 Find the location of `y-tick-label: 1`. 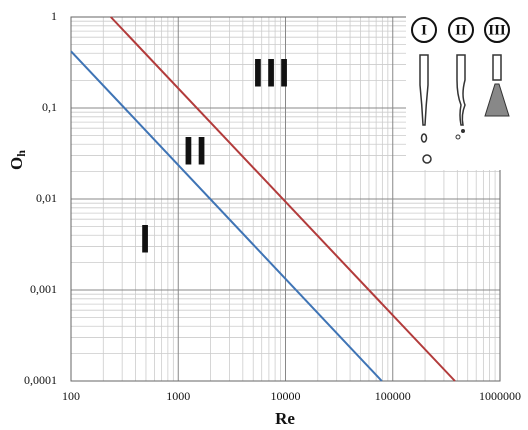

y-tick-label: 1 is located at coordinates (54, 16).